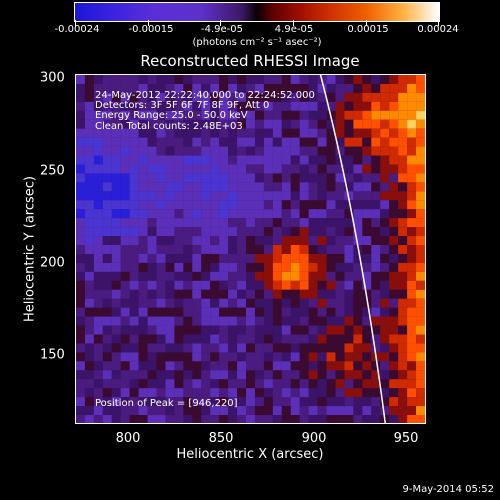 This screenshot has height=500, width=500. What do you see at coordinates (52, 263) in the screenshot?
I see `y-tick-label: 200` at bounding box center [52, 263].